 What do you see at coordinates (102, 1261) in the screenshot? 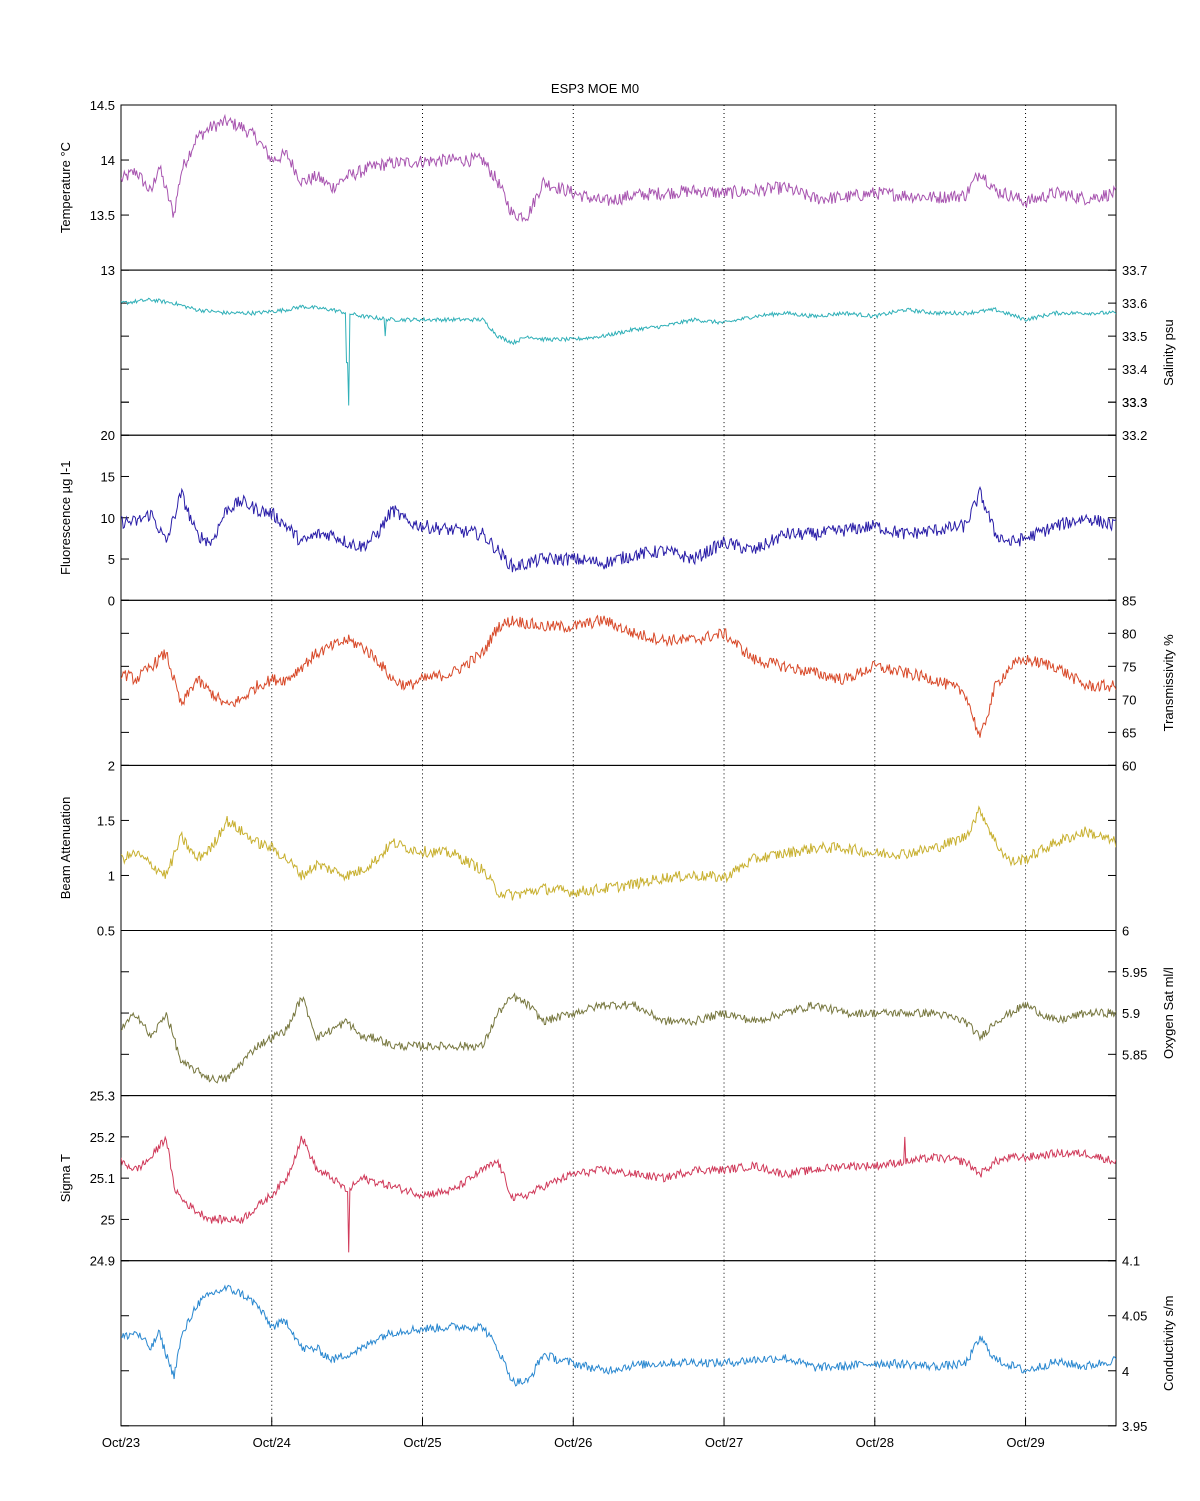
I see `y-tick-label: 24.9` at bounding box center [102, 1261].